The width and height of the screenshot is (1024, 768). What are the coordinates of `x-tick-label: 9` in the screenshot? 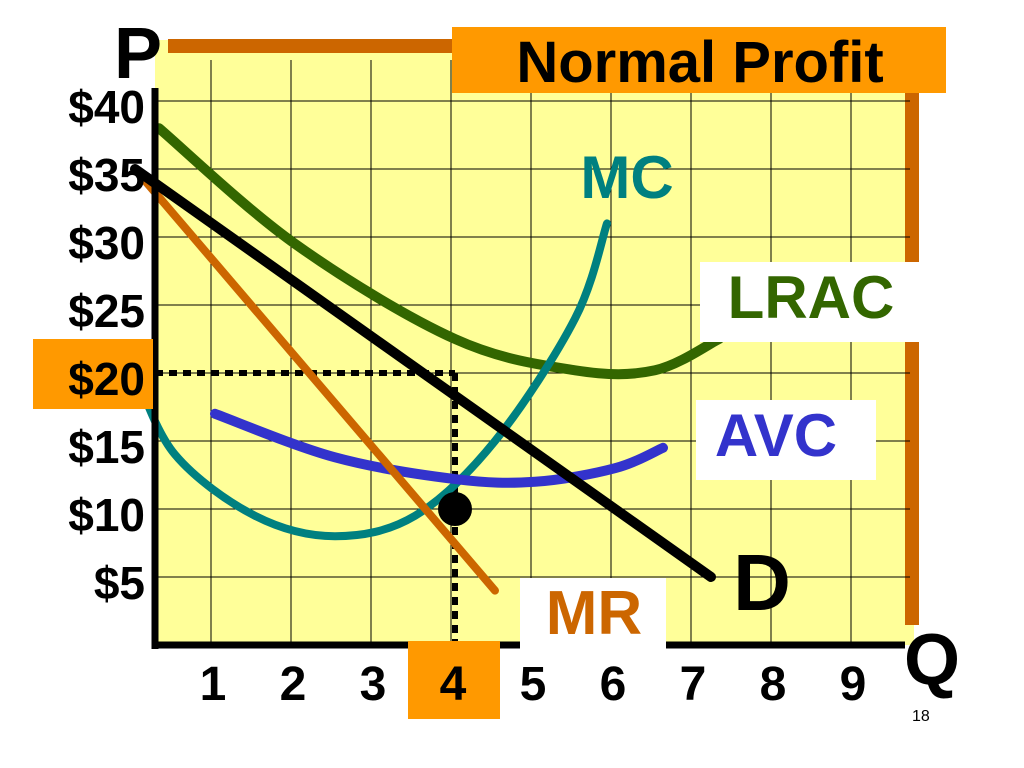 It's located at (853, 684).